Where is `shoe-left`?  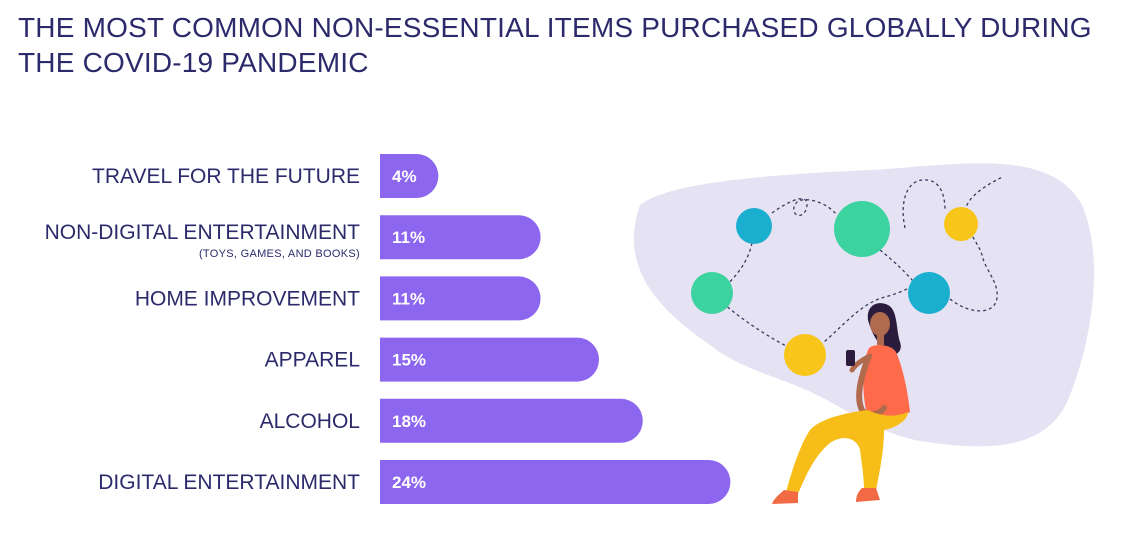 shoe-left is located at coordinates (785, 497).